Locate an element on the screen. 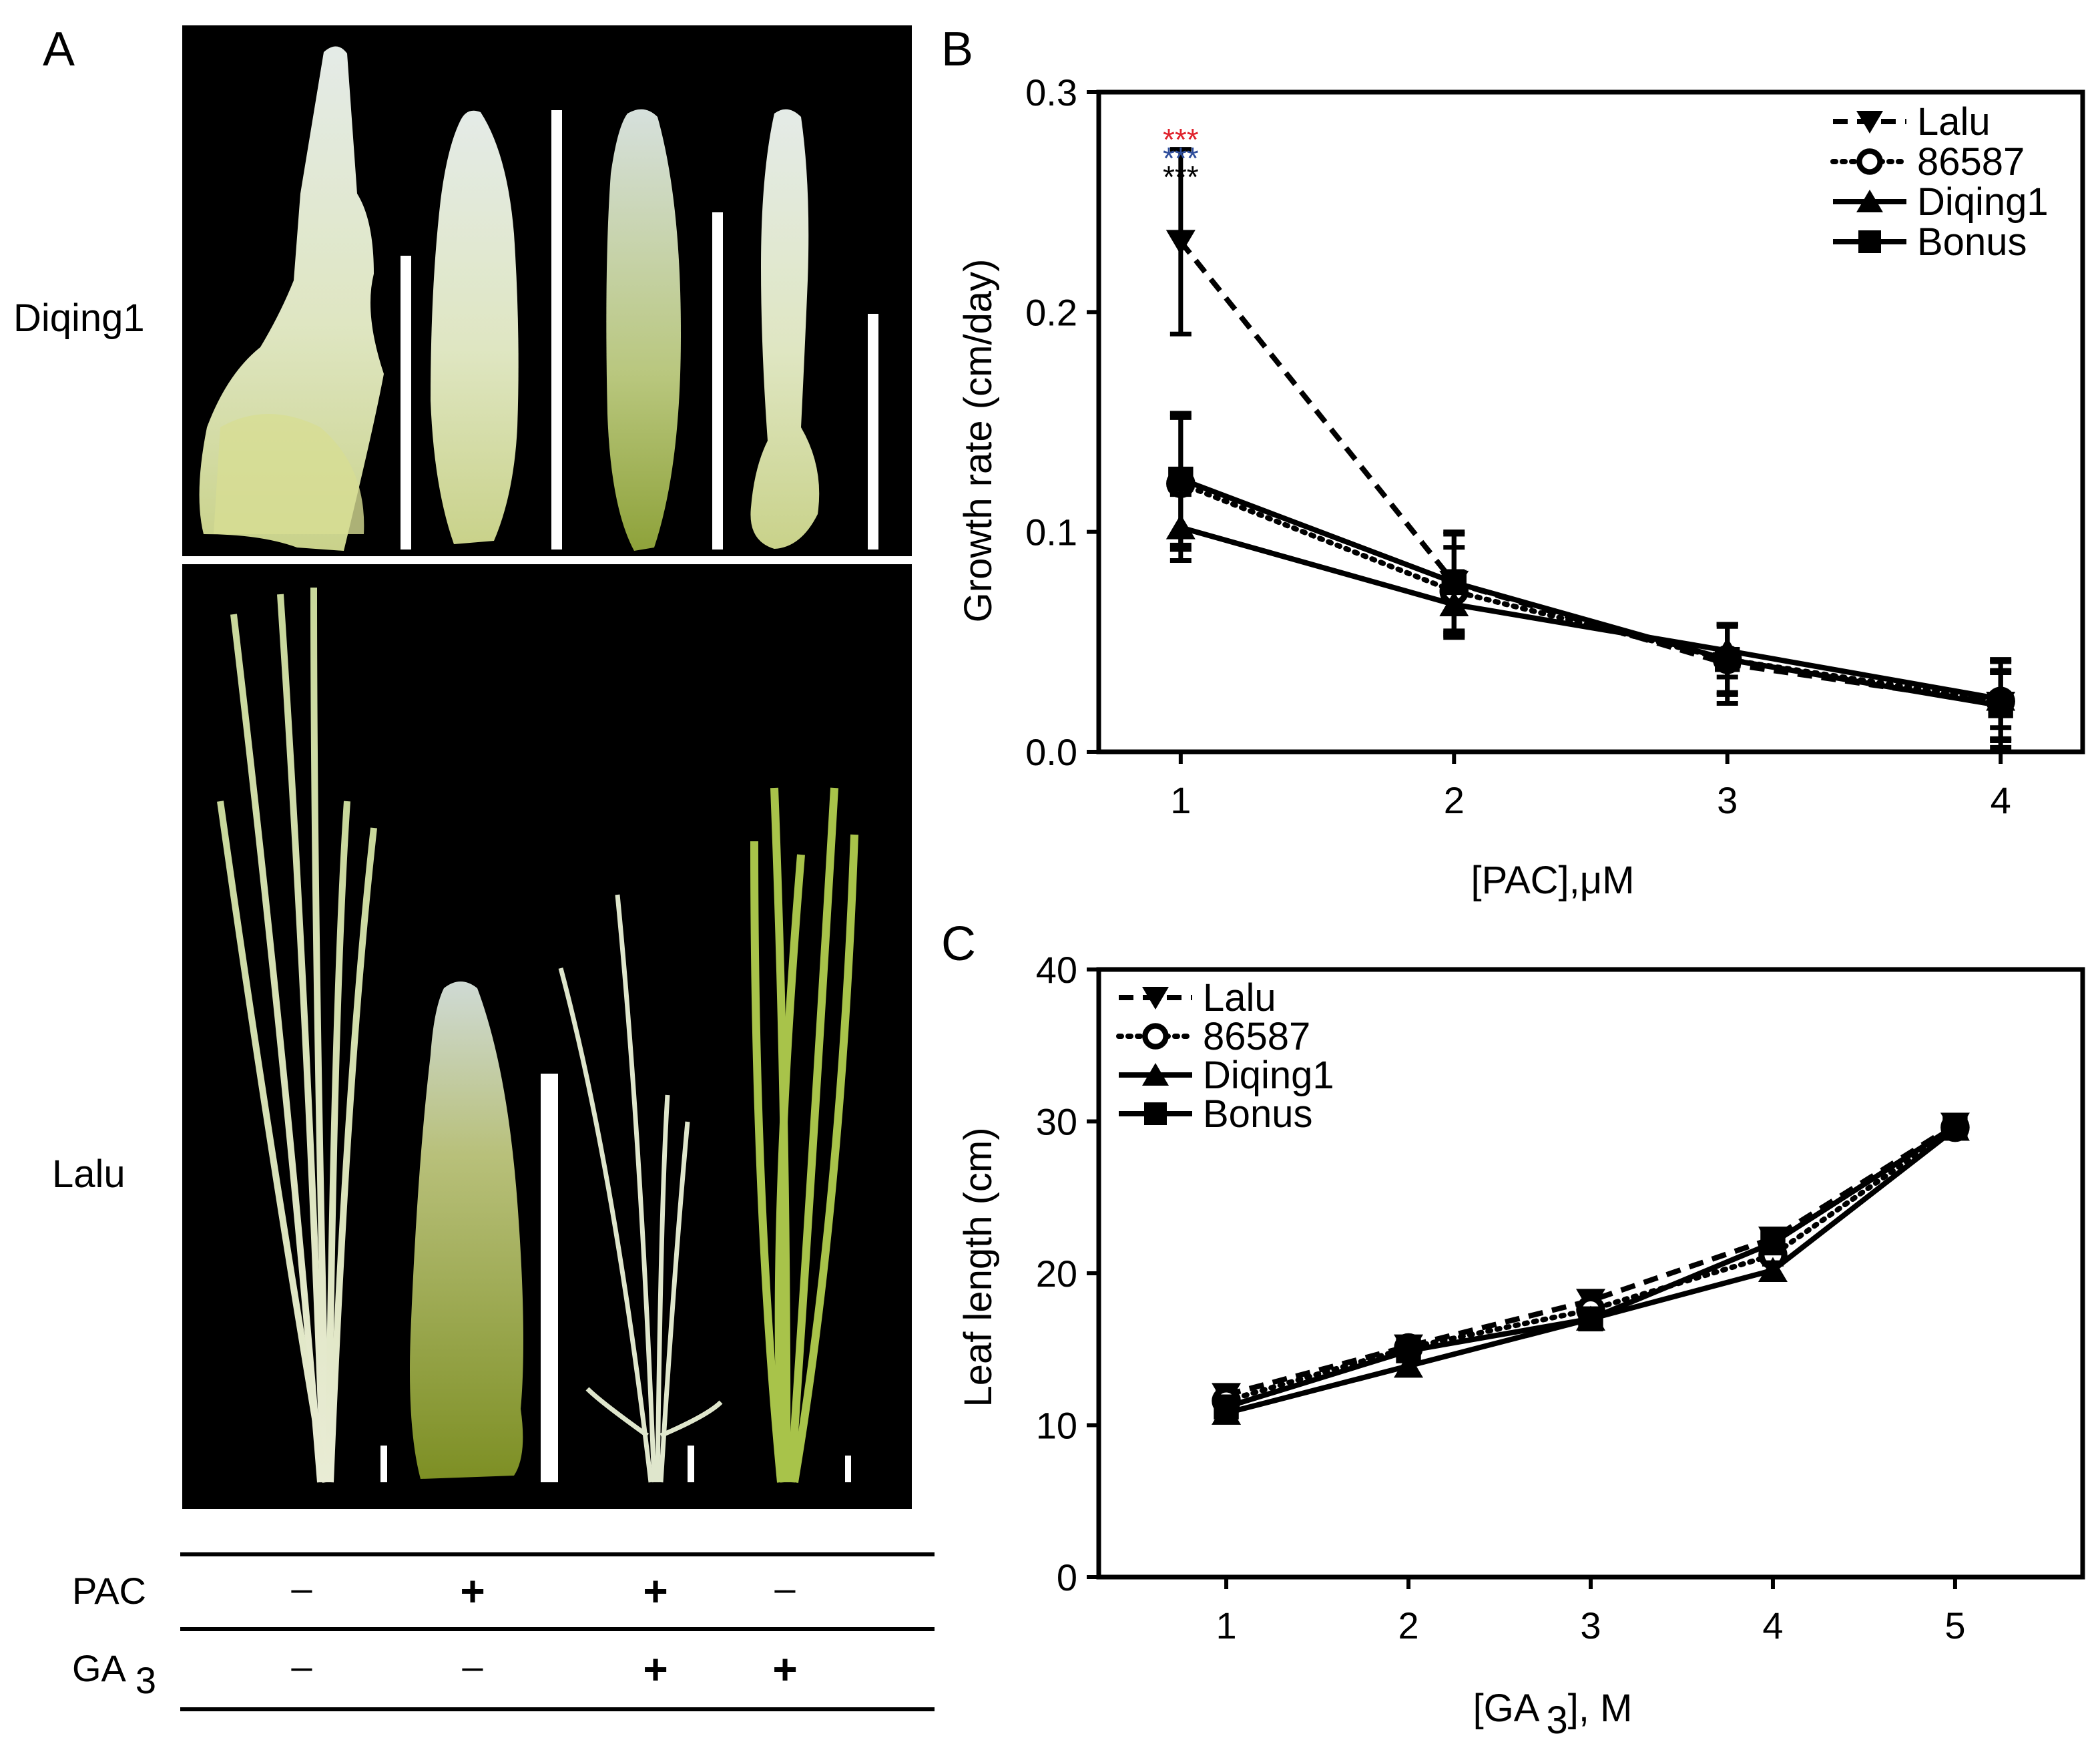 The width and height of the screenshot is (2100, 1744). chart-b-series-86587-line is located at coordinates (1590, 592).